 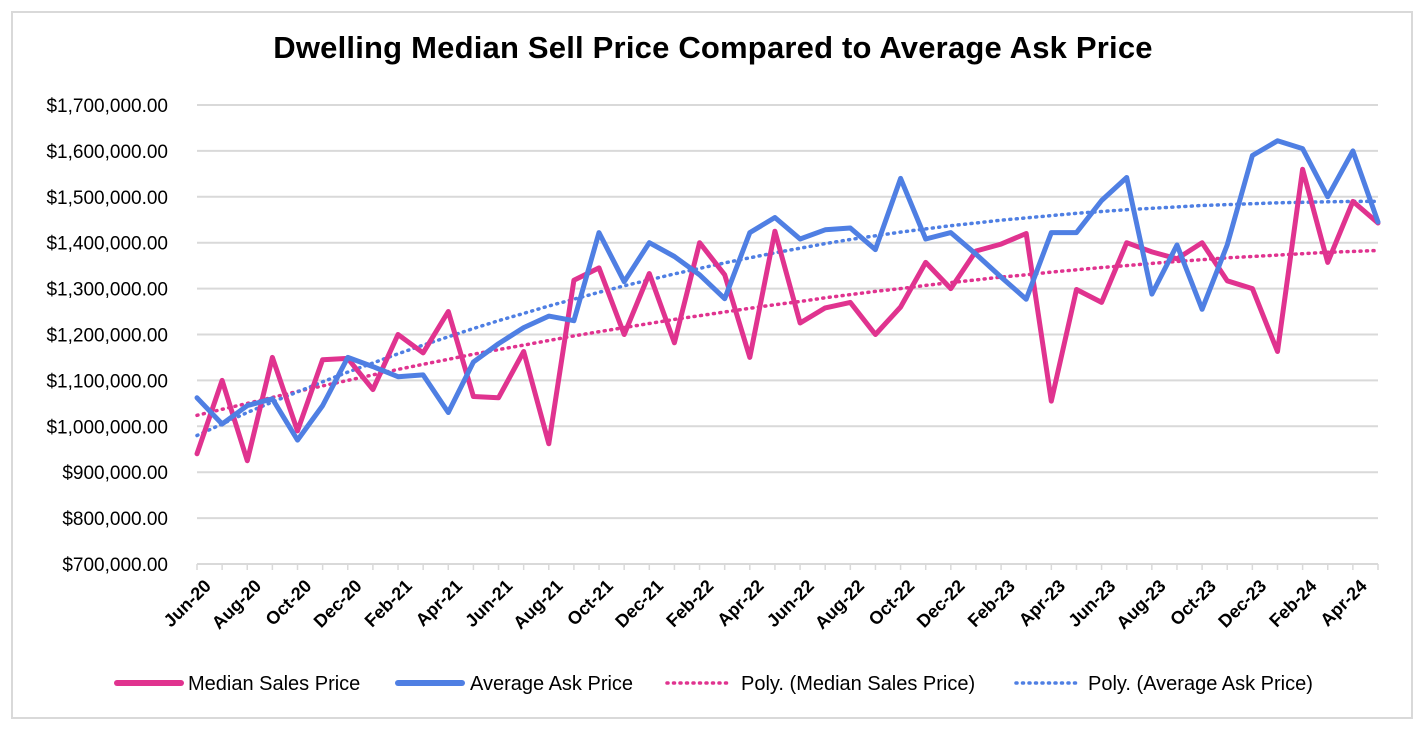 I want to click on x-tick-label: Apr-23, so click(x=1042, y=603).